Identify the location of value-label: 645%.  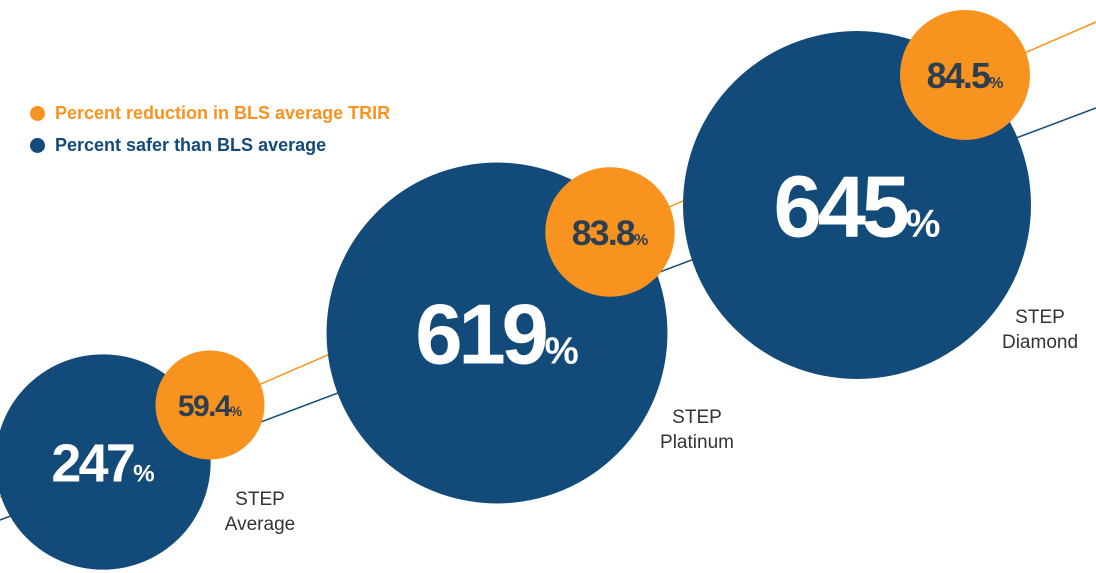
(857, 206).